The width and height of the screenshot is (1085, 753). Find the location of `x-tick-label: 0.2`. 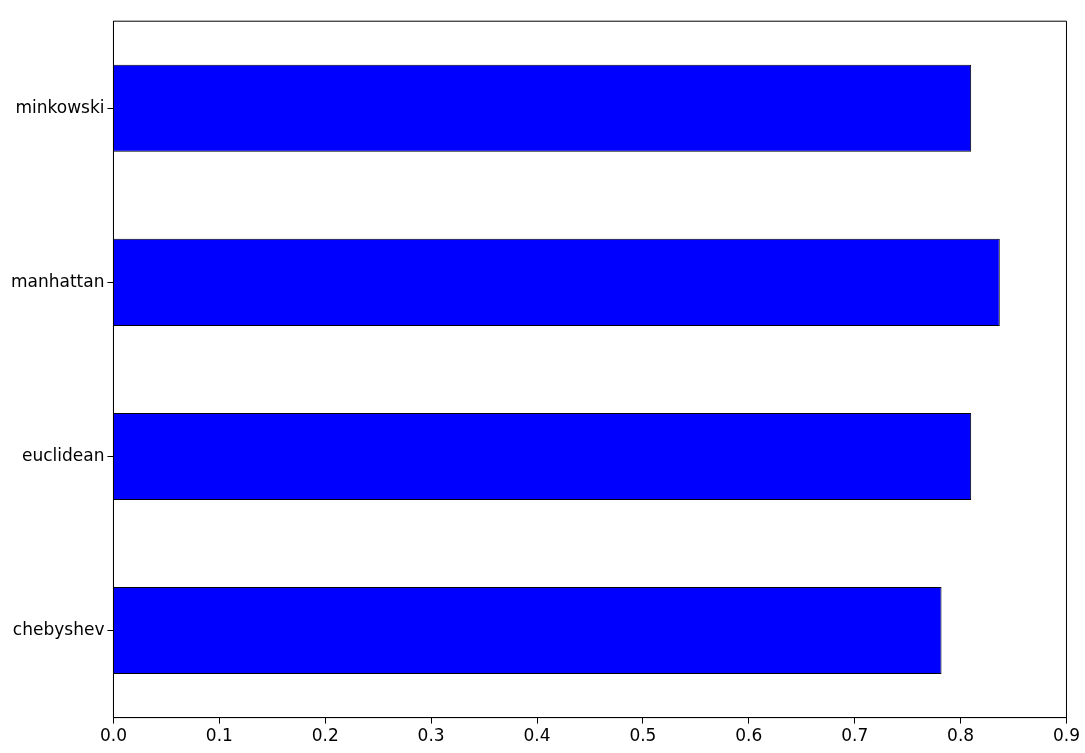

x-tick-label: 0.2 is located at coordinates (325, 735).